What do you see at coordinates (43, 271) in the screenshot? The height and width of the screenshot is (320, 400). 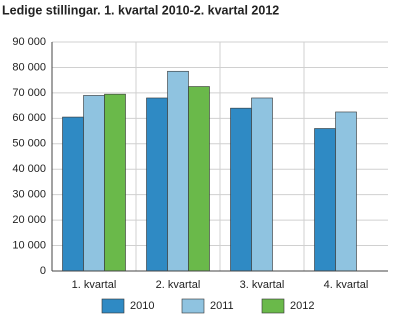 I see `y-tick-label: 0` at bounding box center [43, 271].